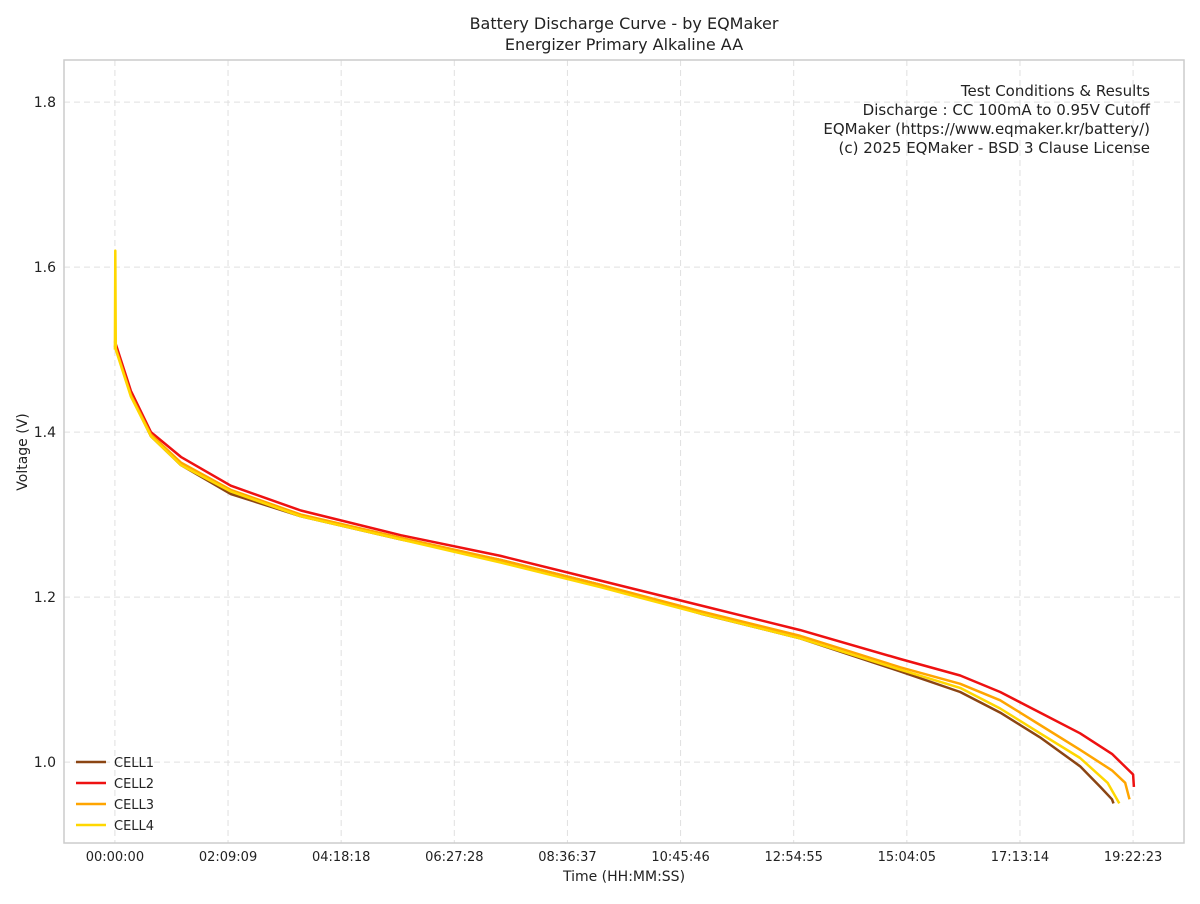  Describe the element at coordinates (1055, 91) in the screenshot. I see `annotation: Test Conditions & Results` at that location.